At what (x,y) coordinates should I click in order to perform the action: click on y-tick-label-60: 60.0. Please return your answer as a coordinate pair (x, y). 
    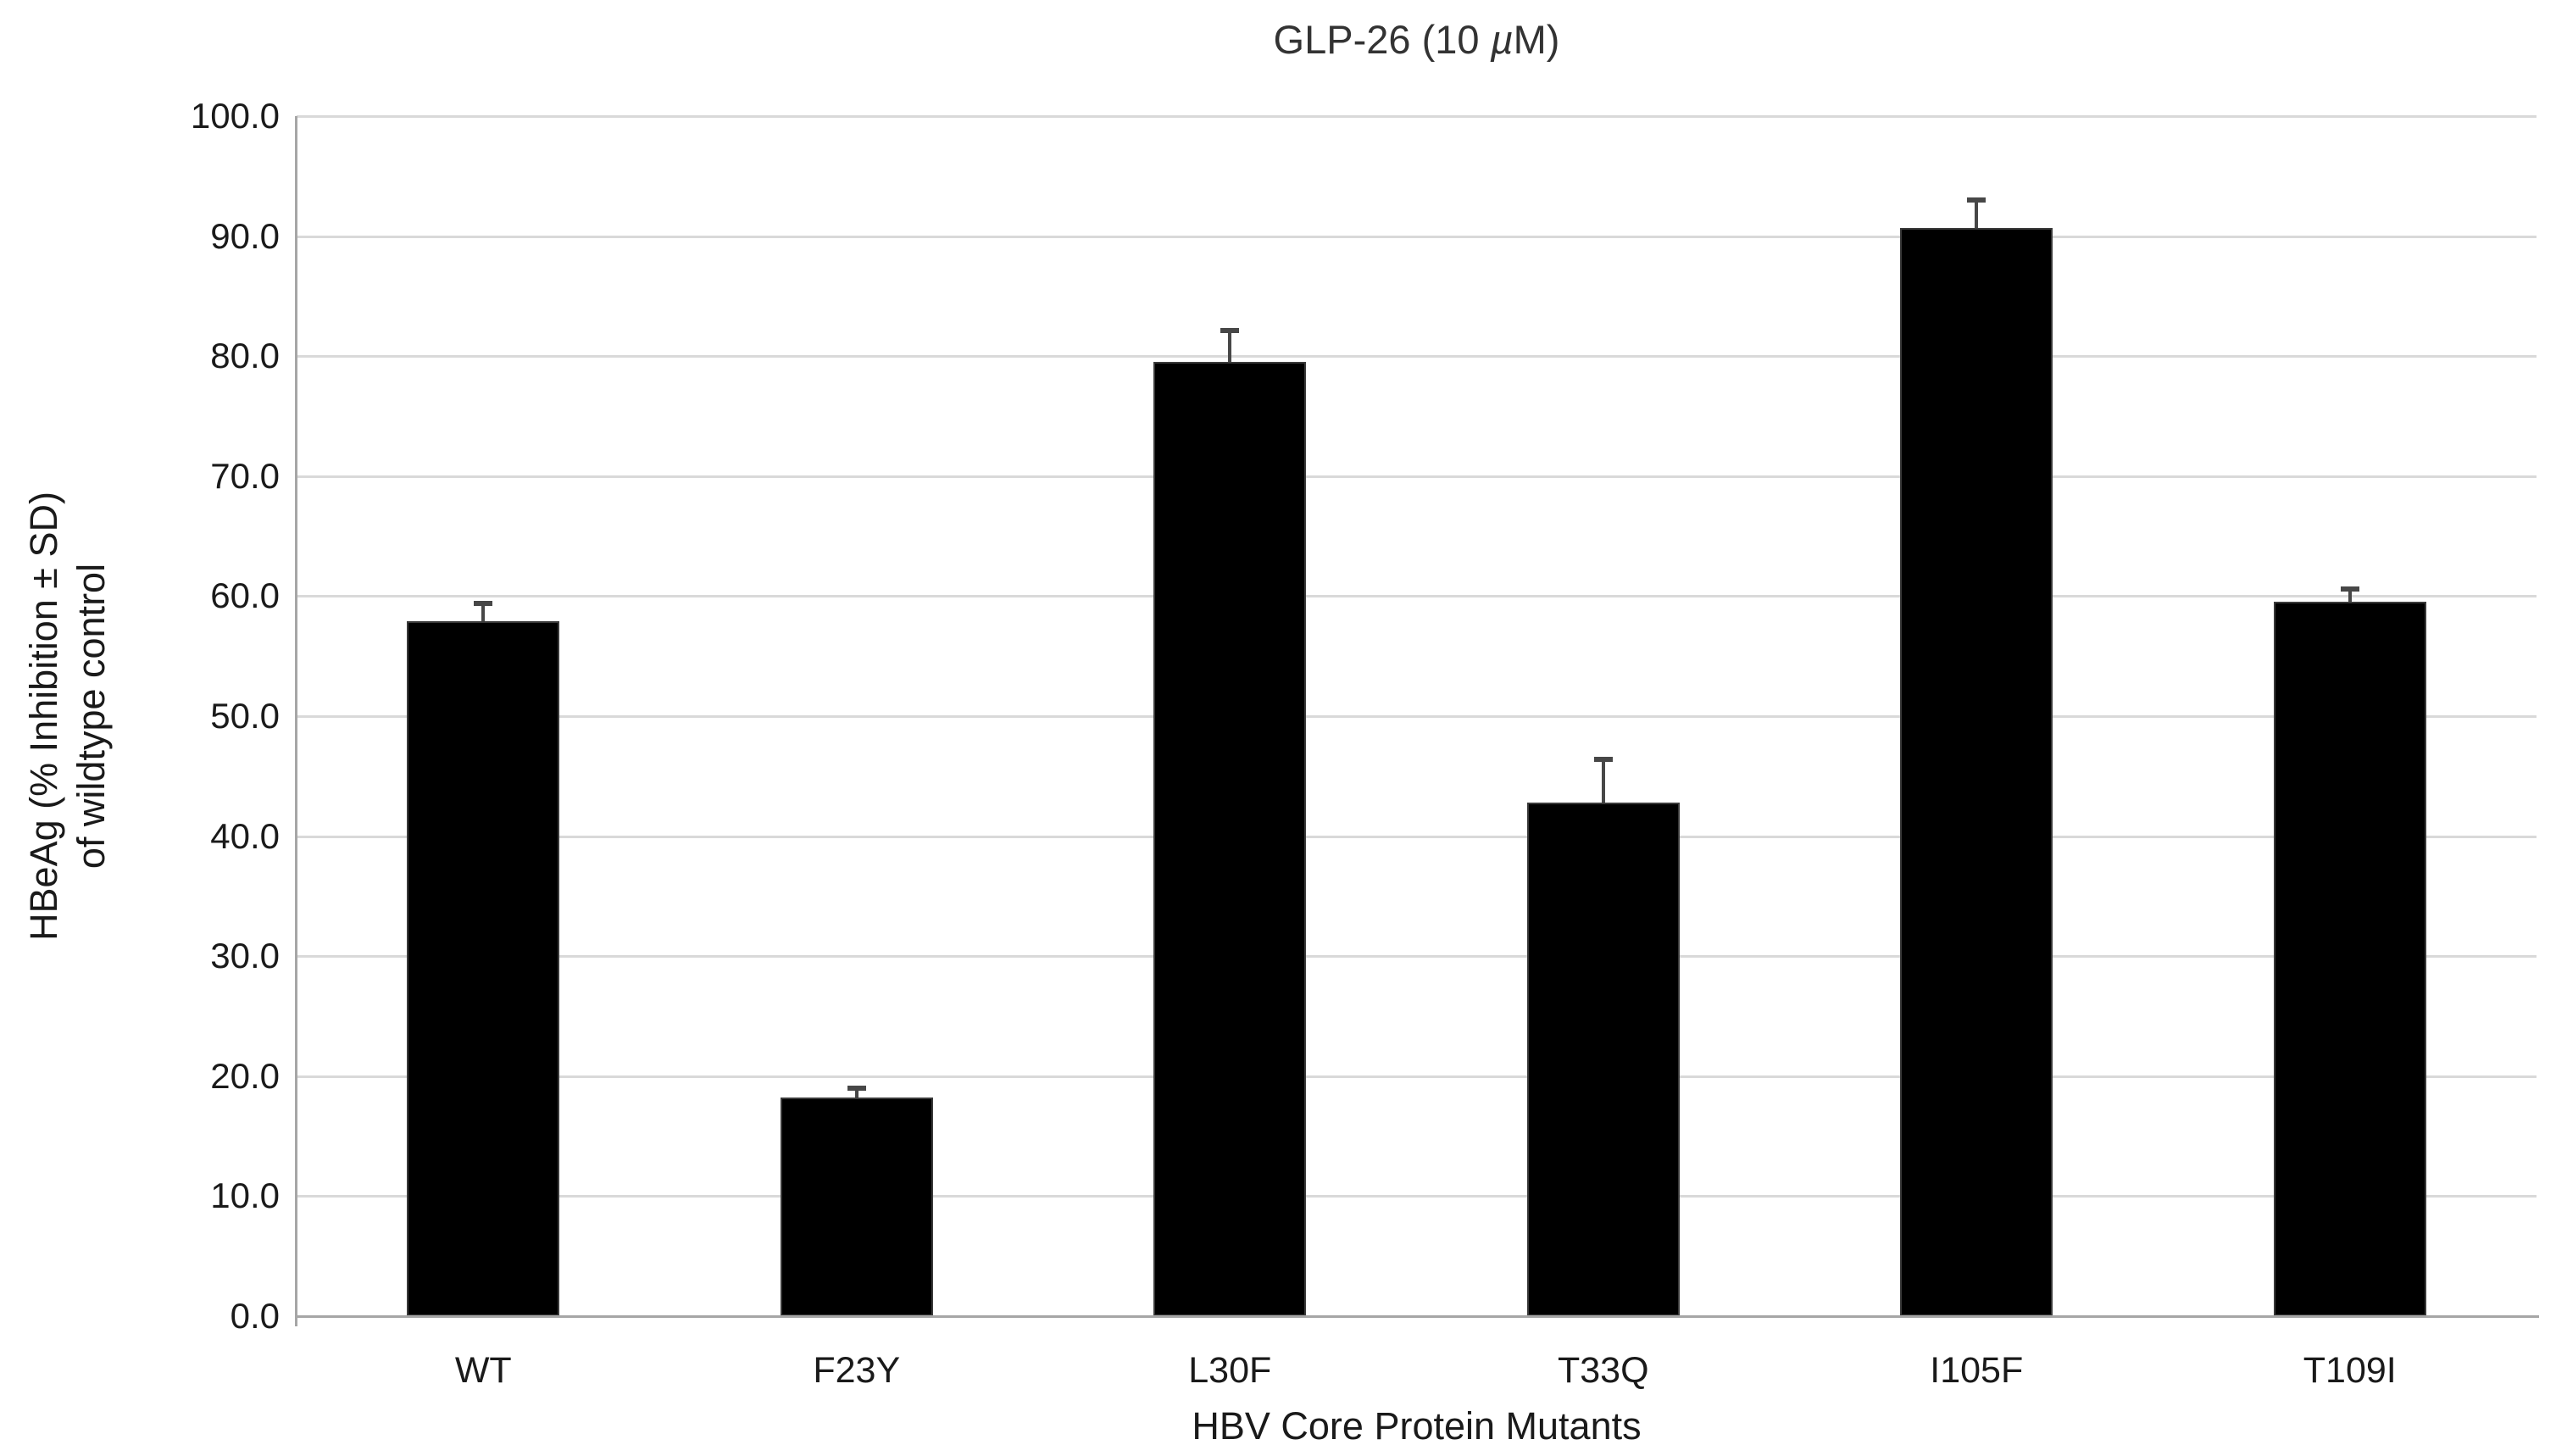
    Looking at the image, I should click on (245, 595).